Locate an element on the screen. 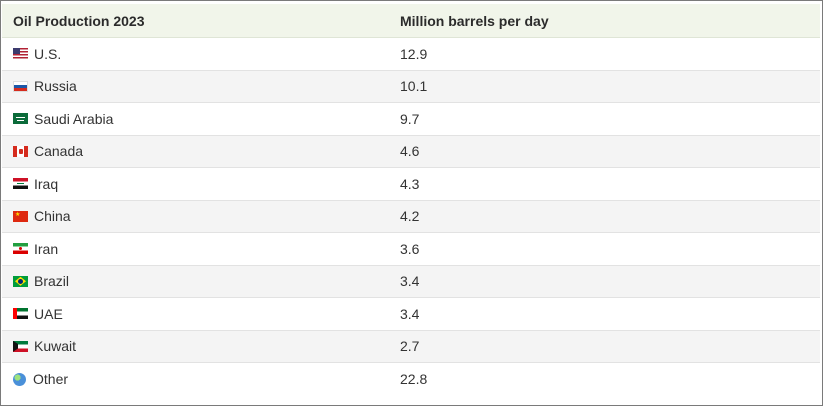 The height and width of the screenshot is (406, 823). table-row: Other 22.8 is located at coordinates (411, 379).